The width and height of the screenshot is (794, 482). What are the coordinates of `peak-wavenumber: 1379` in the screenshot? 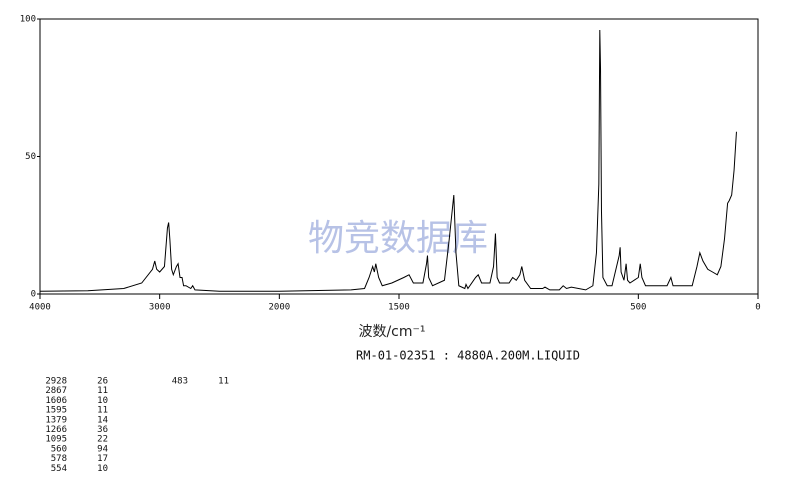 It's located at (56, 420).